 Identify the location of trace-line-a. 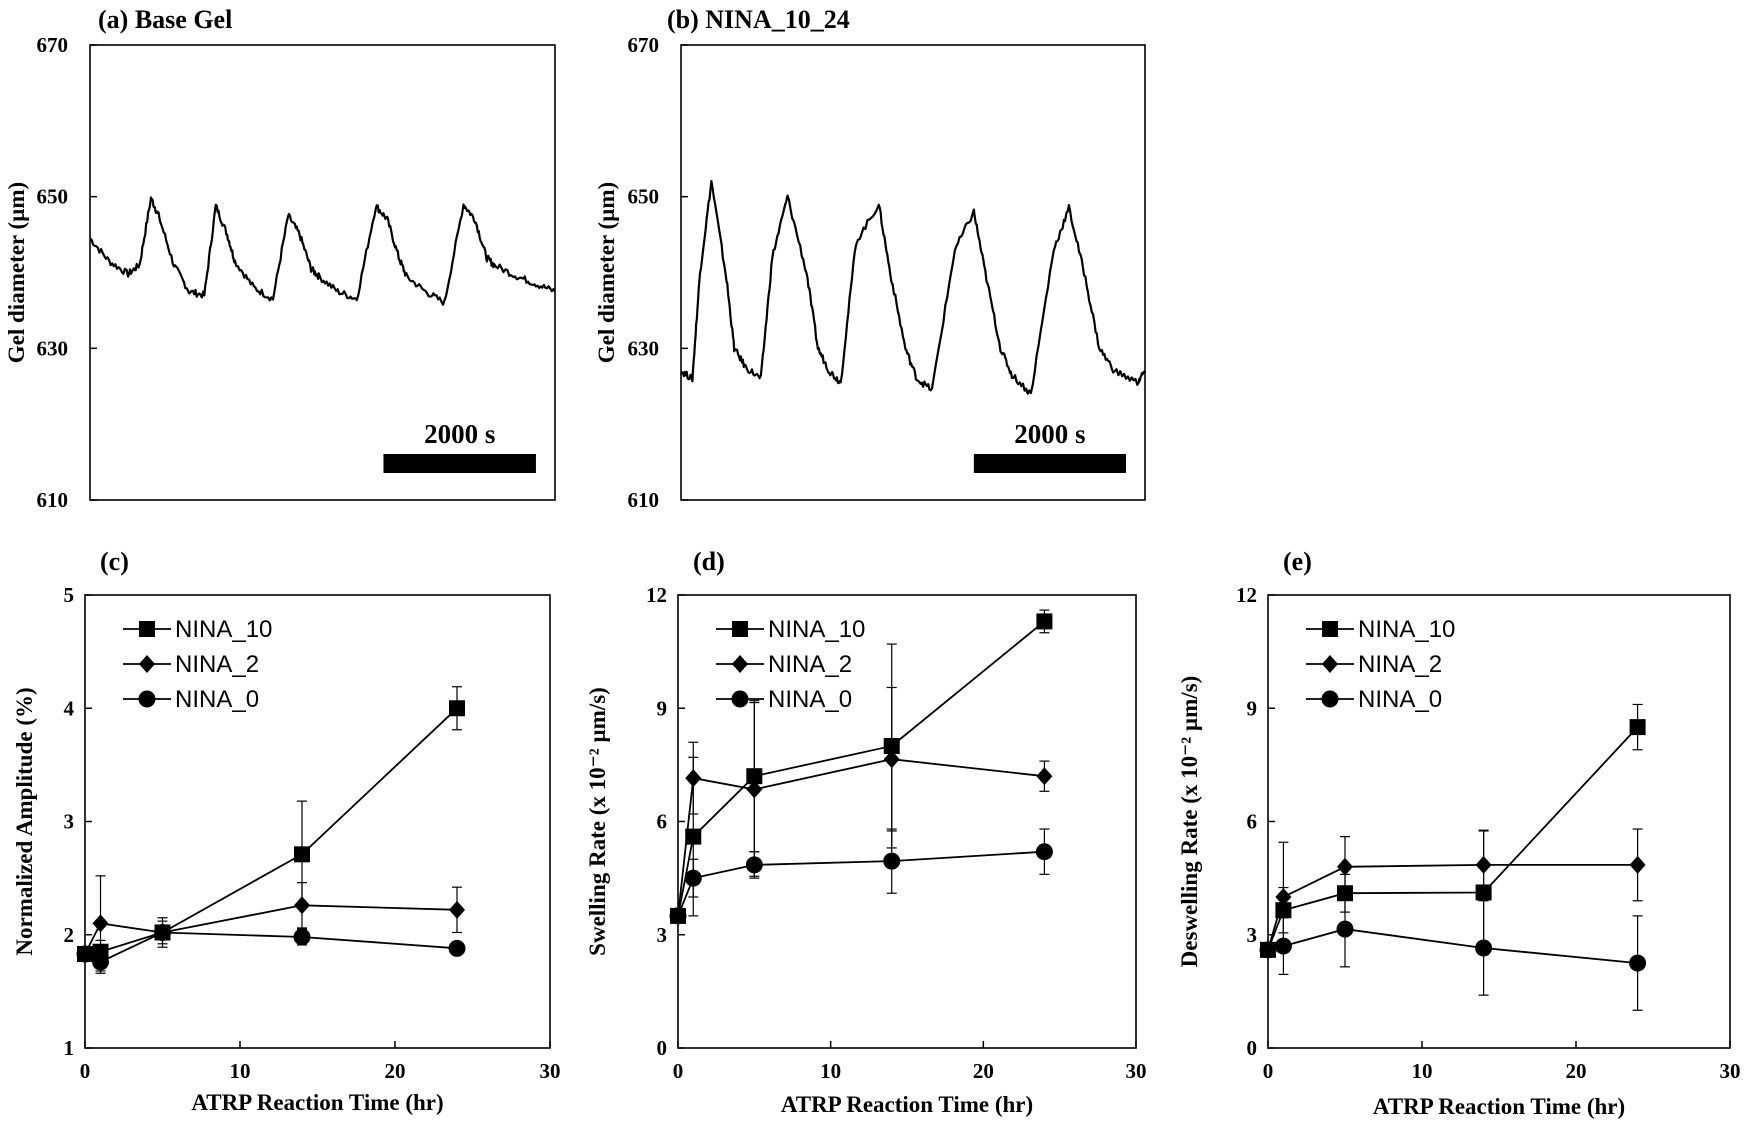
(322, 251).